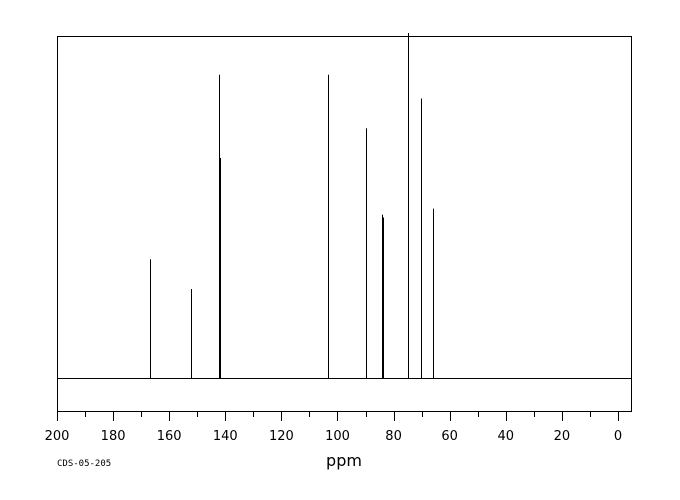 This screenshot has width=680, height=500. I want to click on x-tick-label: 200, so click(57, 436).